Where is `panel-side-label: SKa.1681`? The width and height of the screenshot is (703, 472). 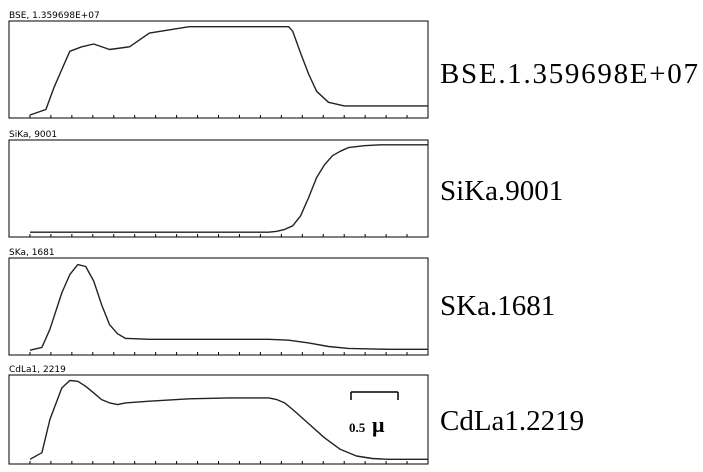 panel-side-label: SKa.1681 is located at coordinates (497, 306).